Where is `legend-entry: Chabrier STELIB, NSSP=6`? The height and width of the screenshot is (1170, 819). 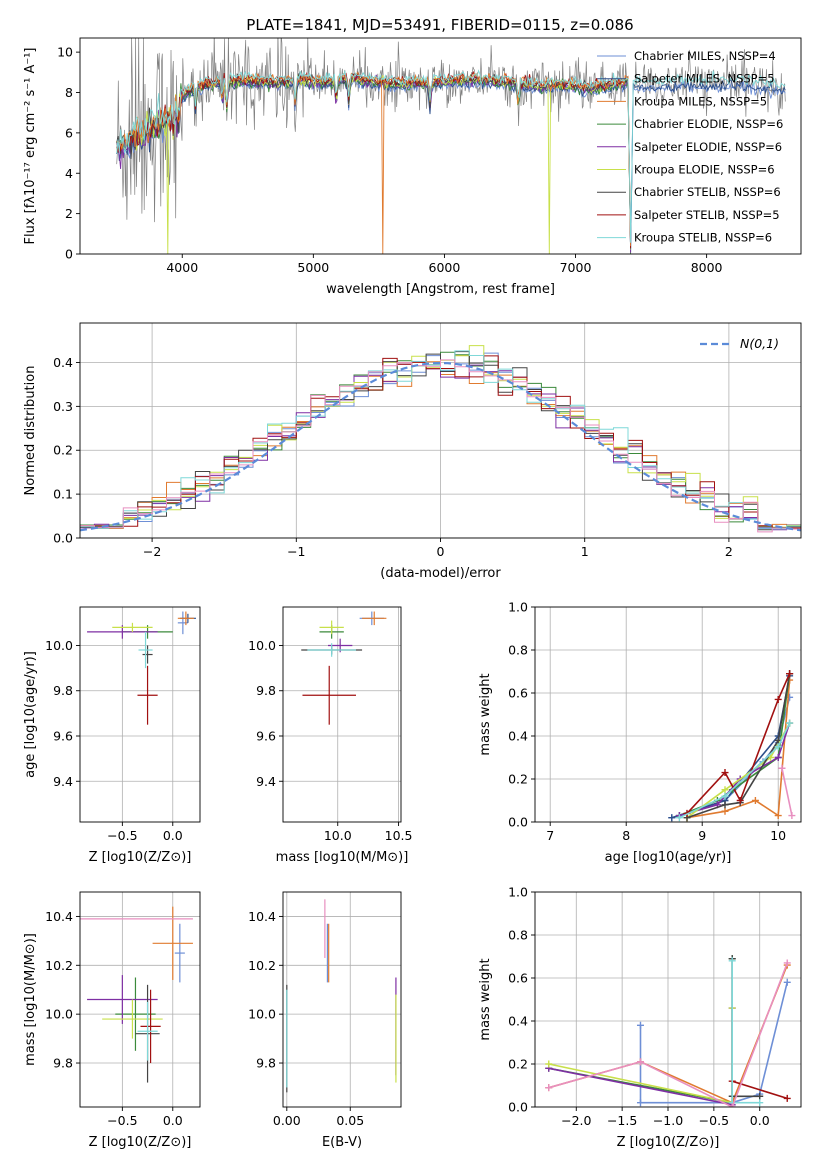
legend-entry: Chabrier STELIB, NSSP=6 is located at coordinates (707, 192).